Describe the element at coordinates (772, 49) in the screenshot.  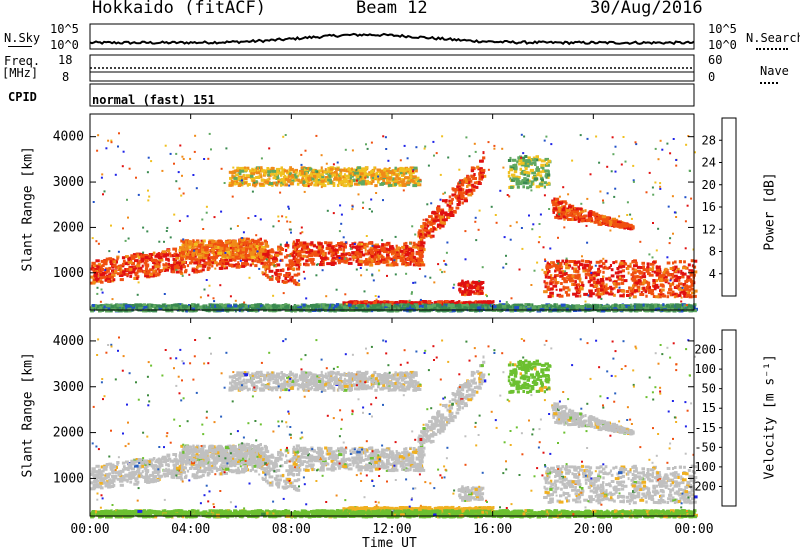
I see `nsearch-dotted-line` at that location.